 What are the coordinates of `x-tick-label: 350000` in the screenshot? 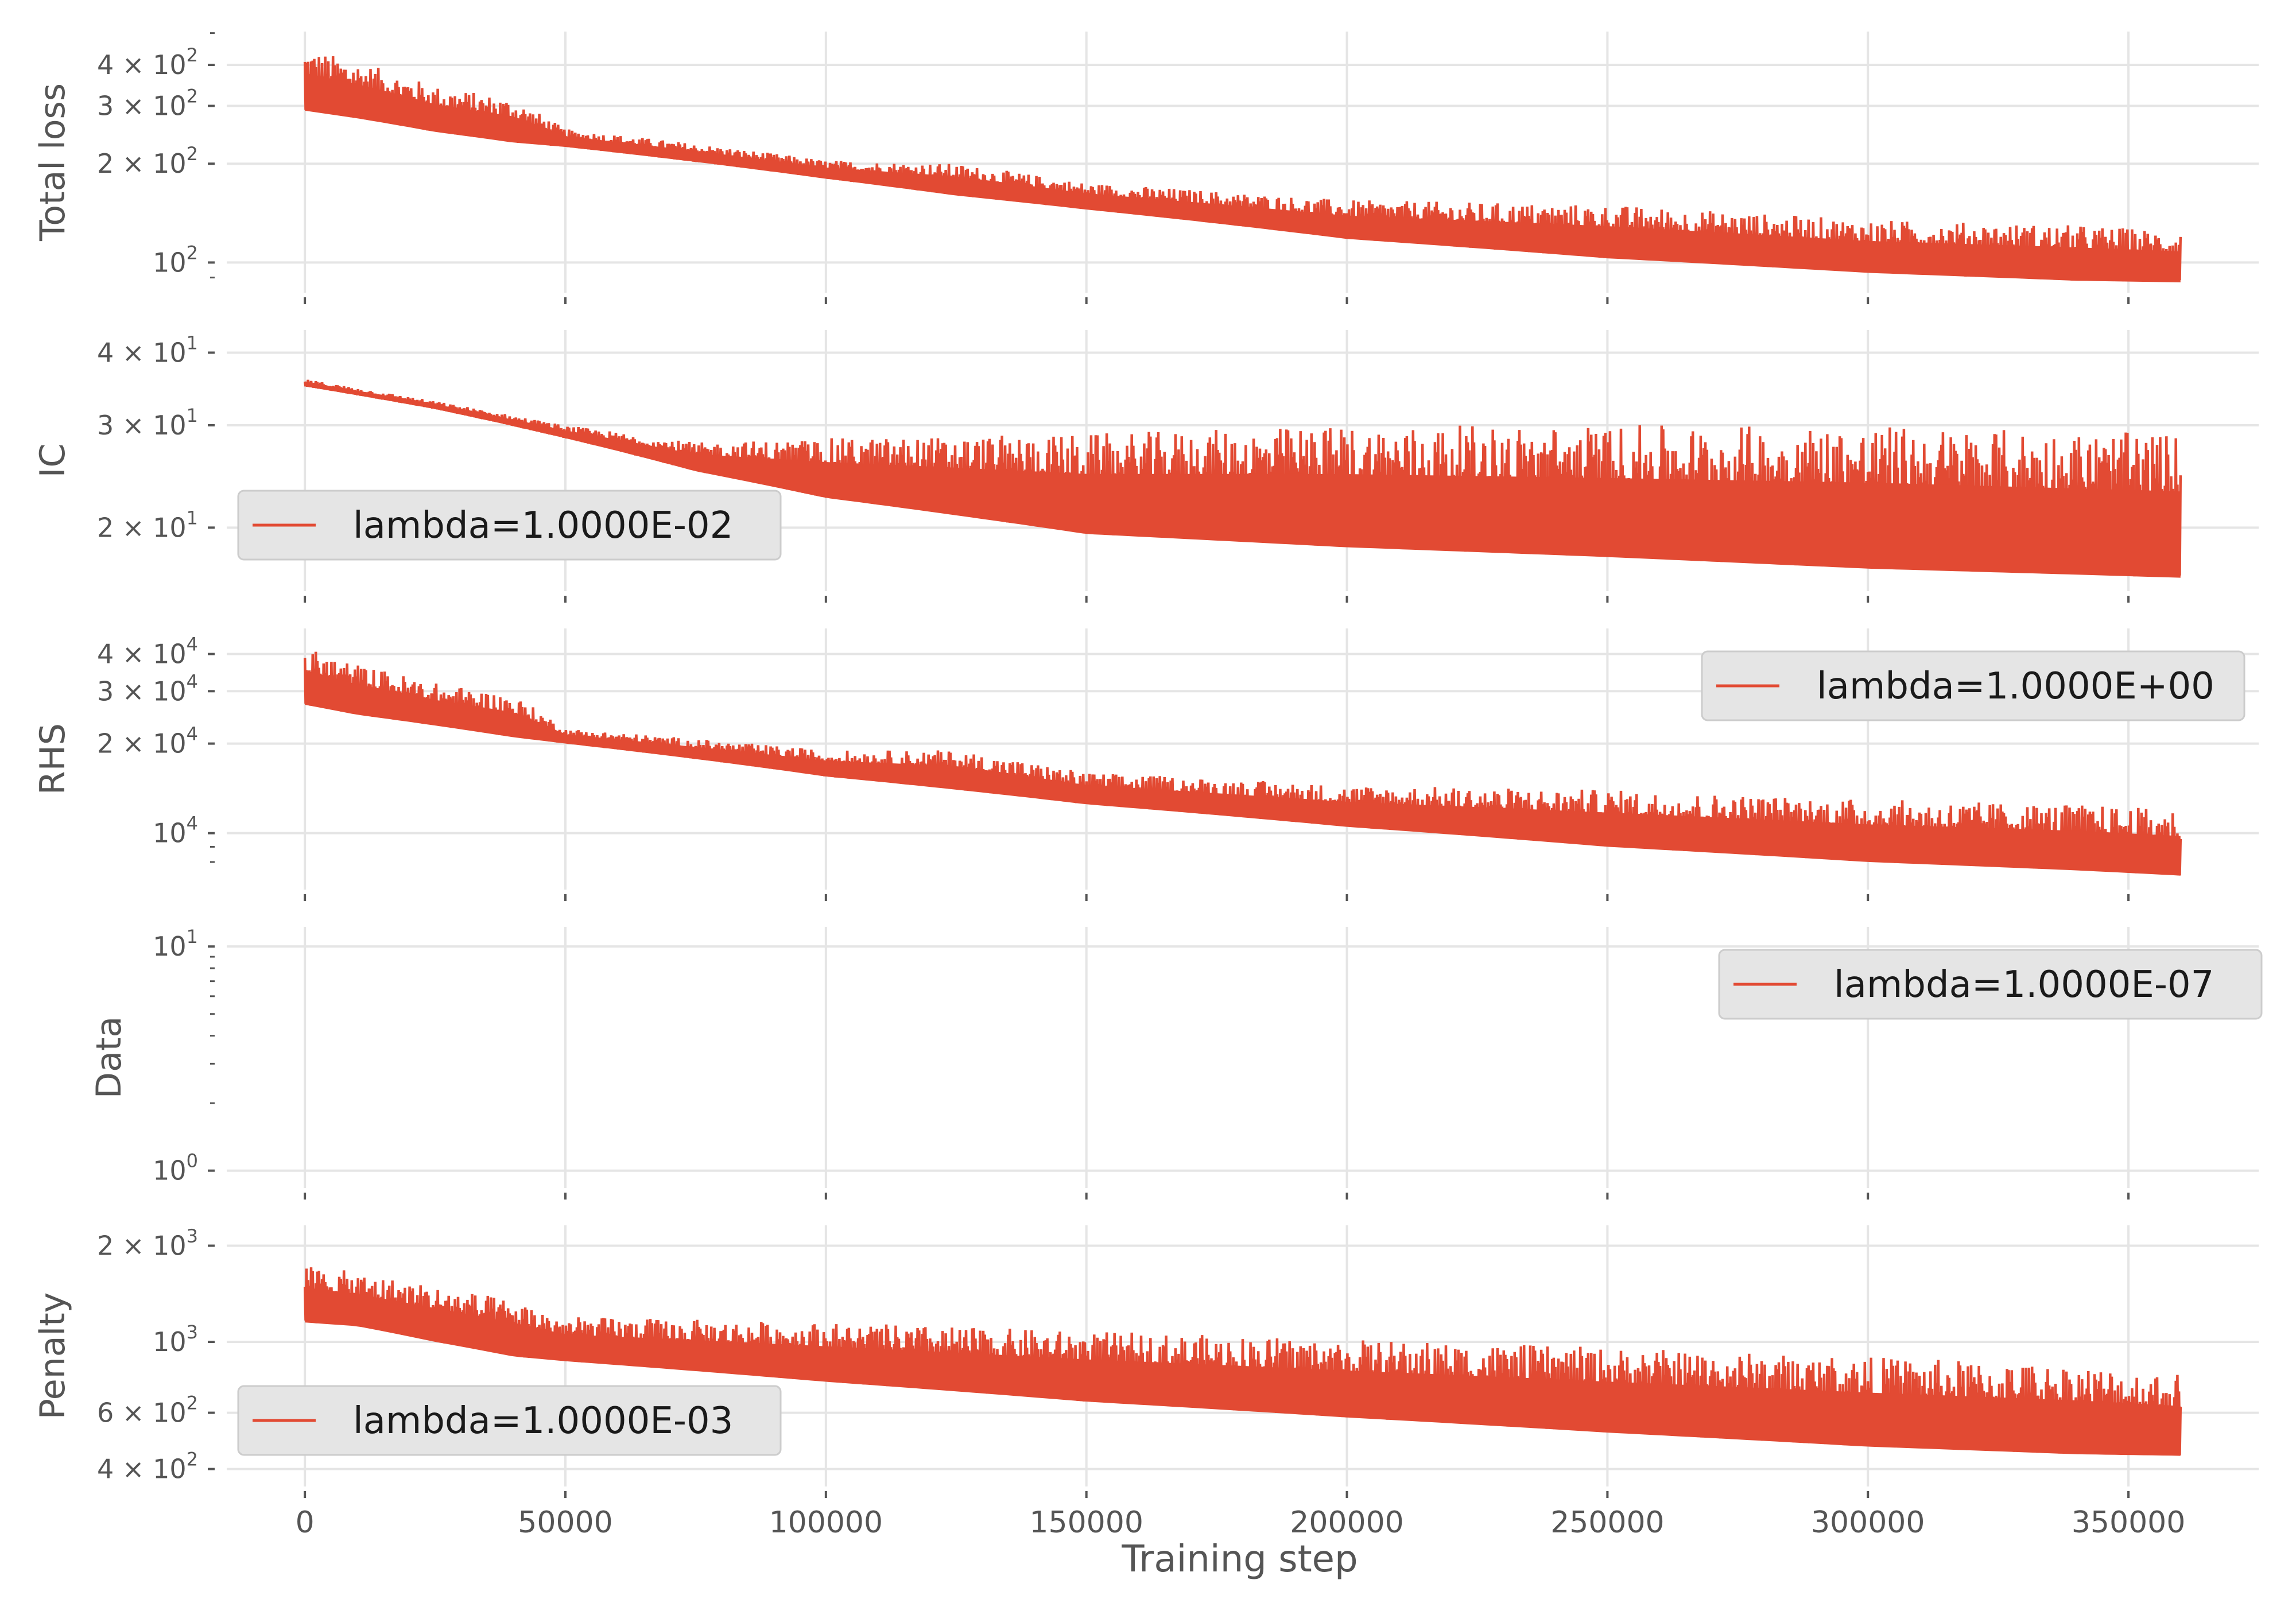 It's located at (2129, 1522).